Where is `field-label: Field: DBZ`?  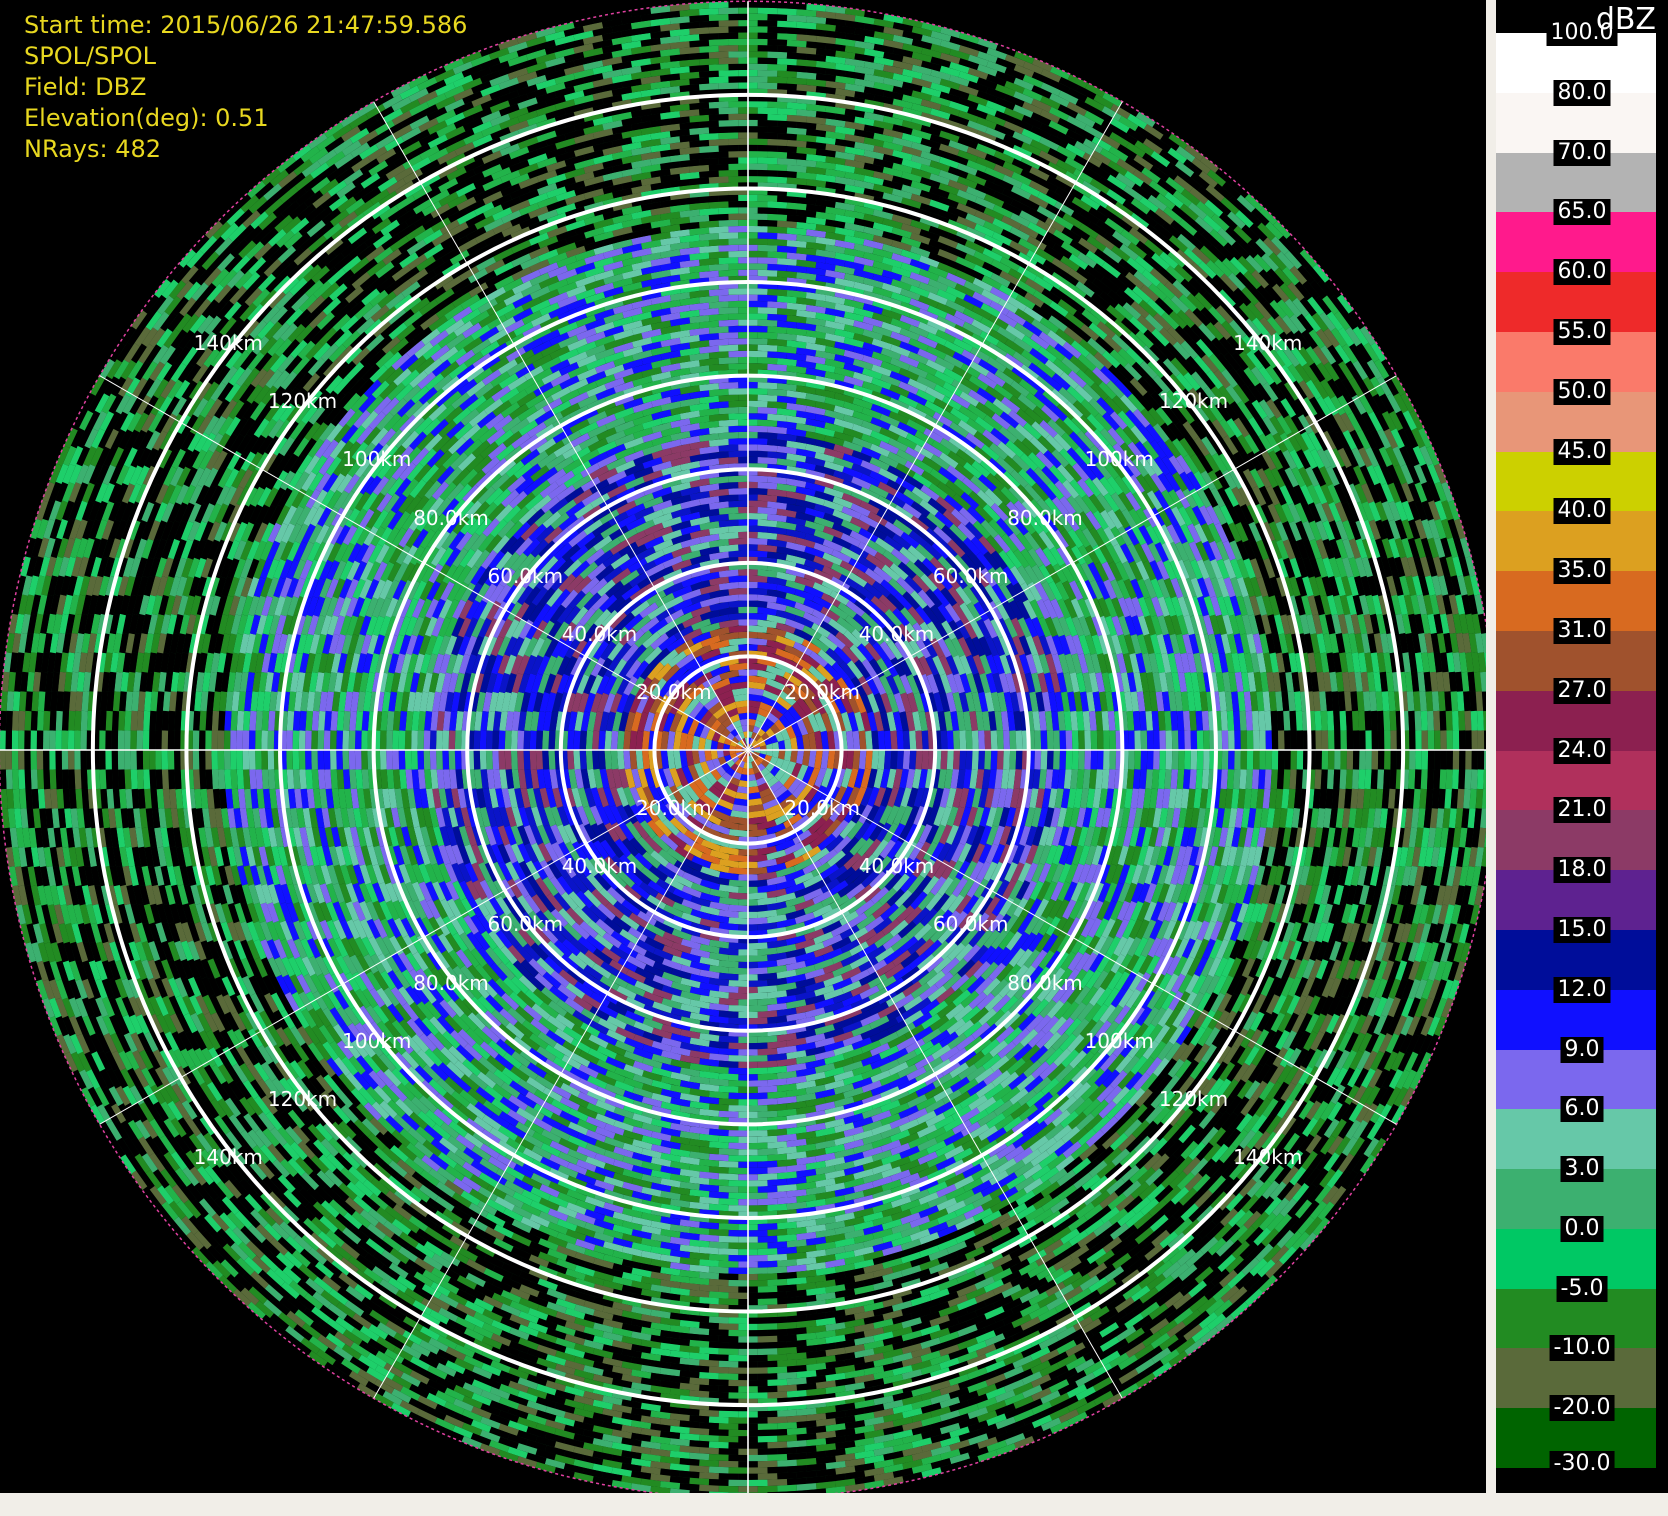
field-label: Field: DBZ is located at coordinates (245, 87).